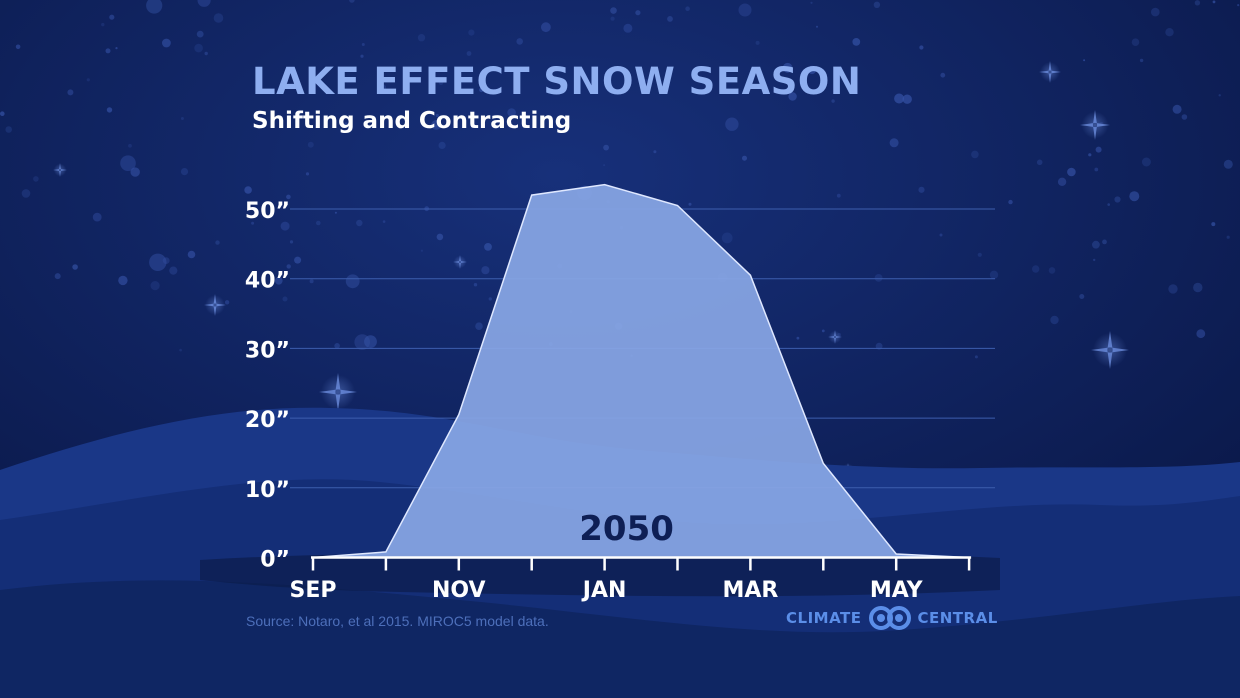  I want to click on climate-central-logo: CLIMATE CENTRAL, so click(892, 618).